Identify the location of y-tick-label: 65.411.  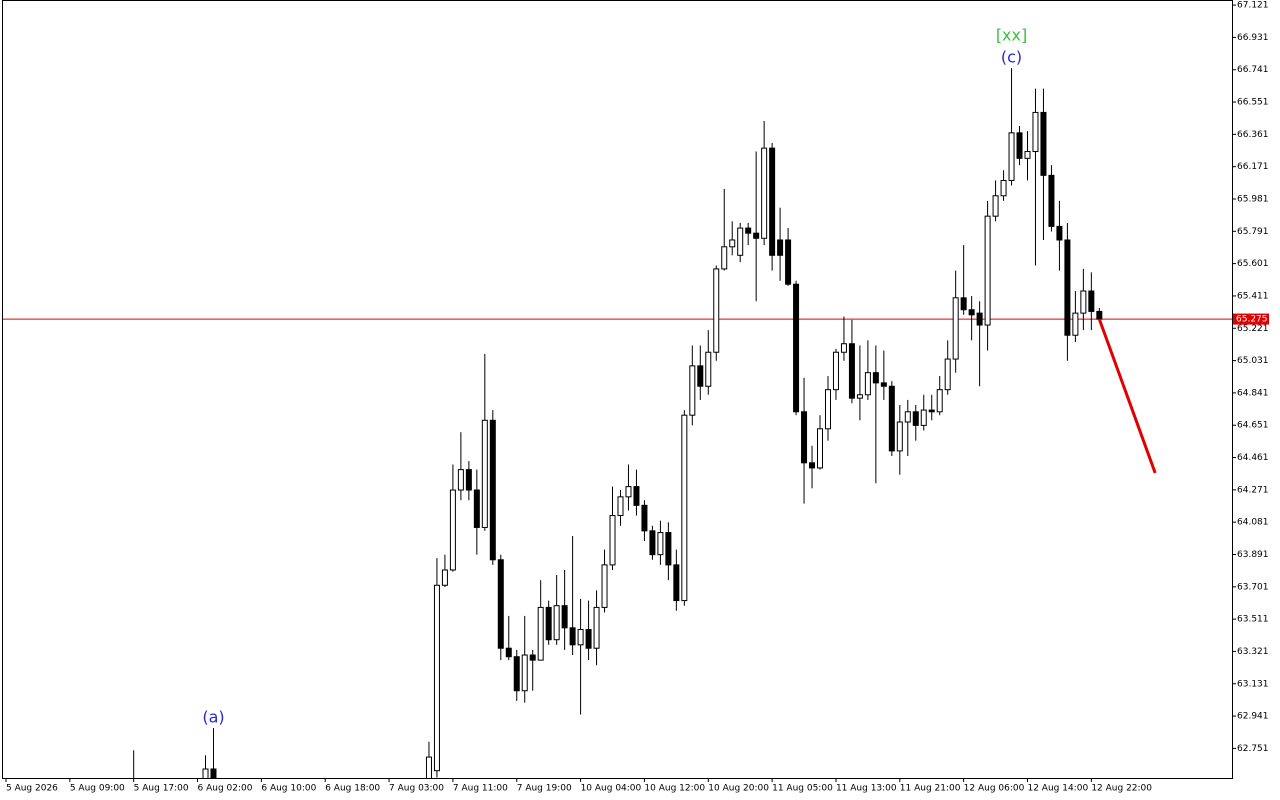
(1253, 296).